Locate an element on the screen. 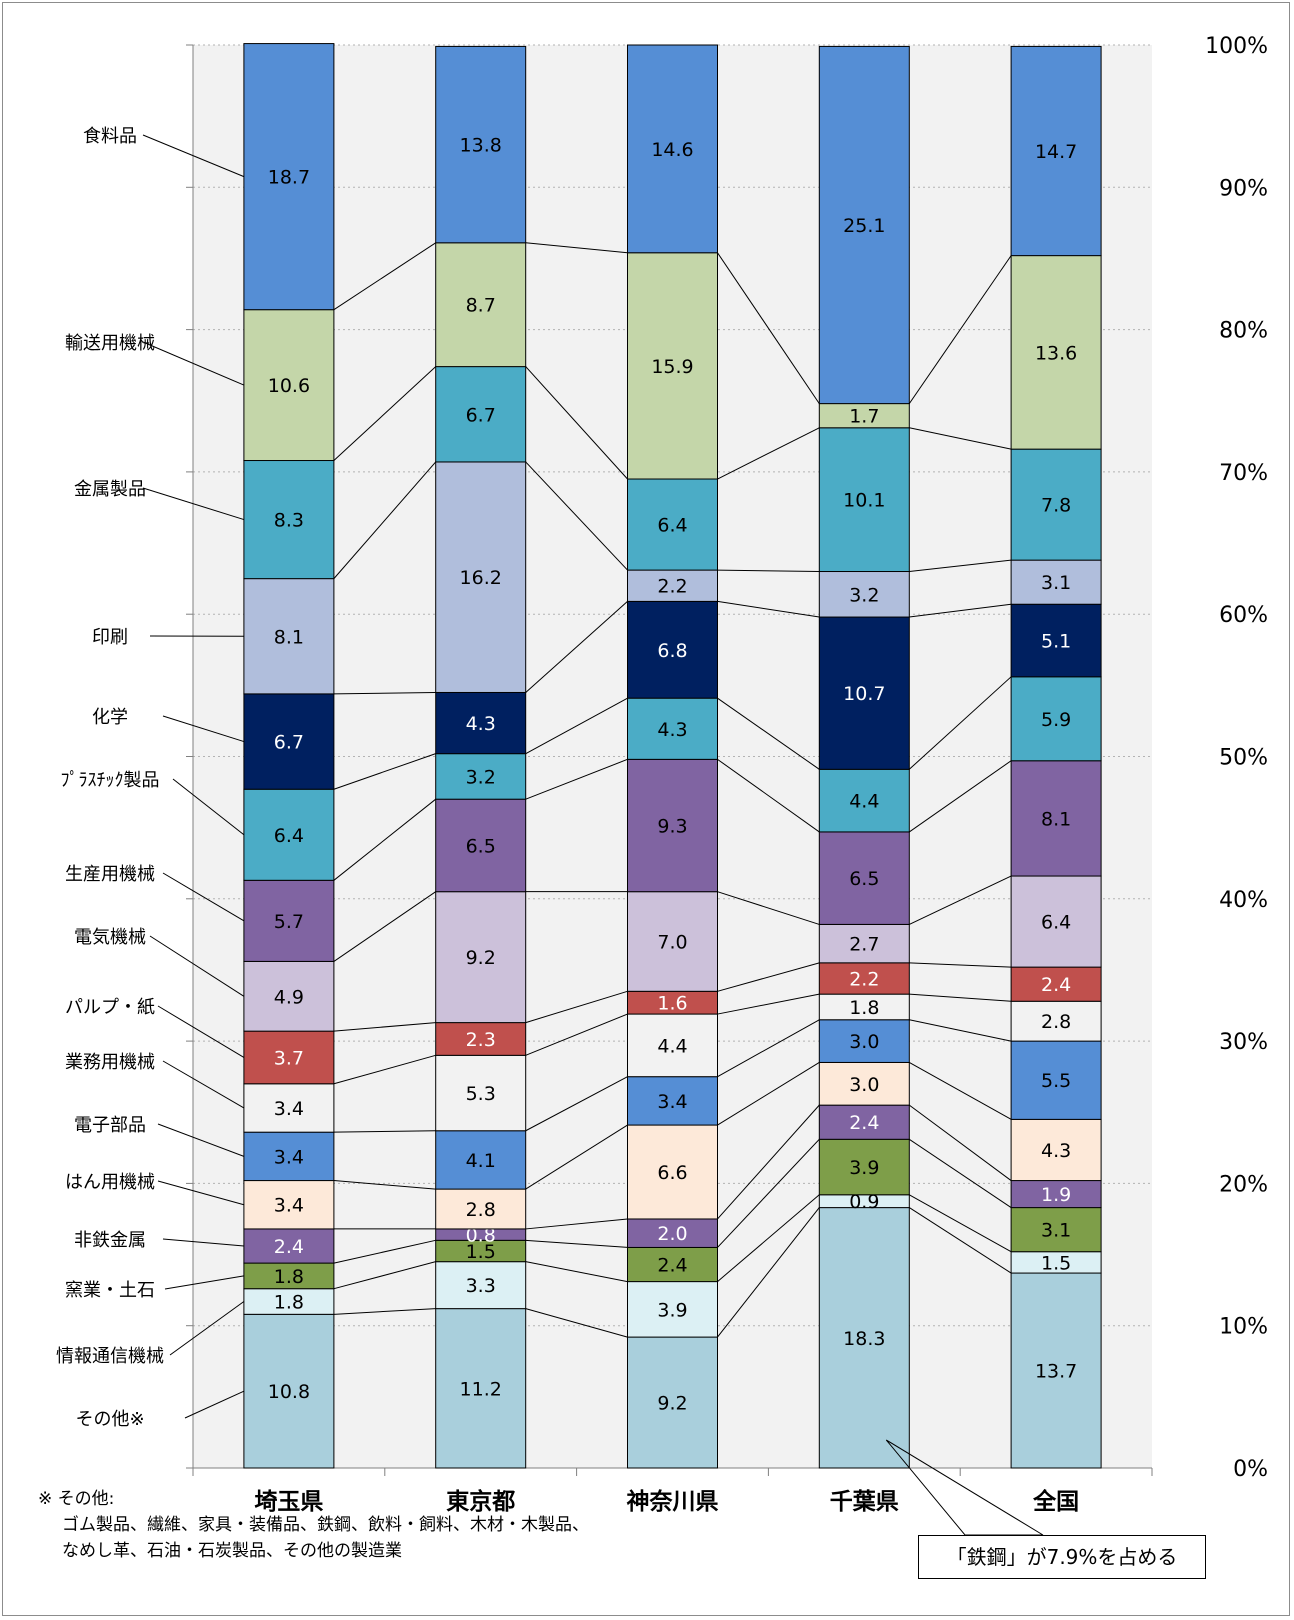 Image resolution: width=1294 pixels, height=1620 pixels. legend-label: 生産用機械 is located at coordinates (110, 874).